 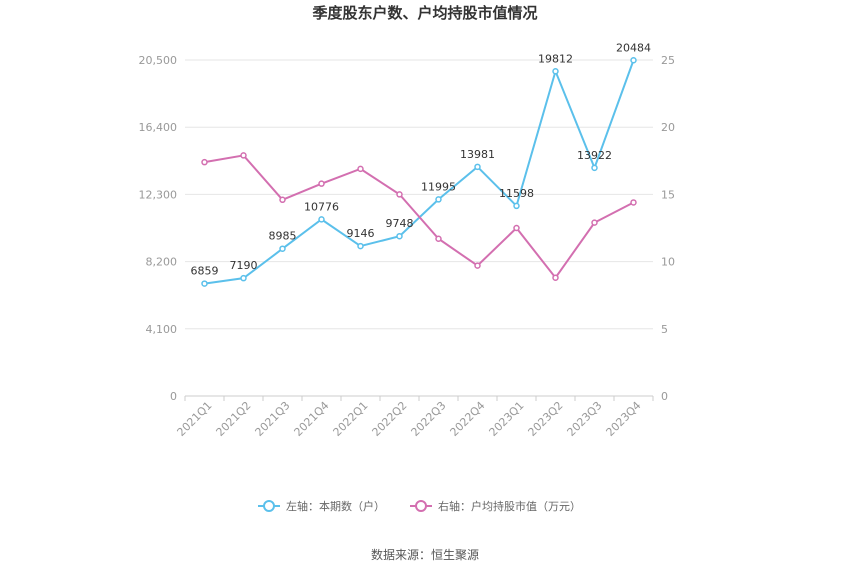 What do you see at coordinates (594, 155) in the screenshot?
I see `data-label: 13922` at bounding box center [594, 155].